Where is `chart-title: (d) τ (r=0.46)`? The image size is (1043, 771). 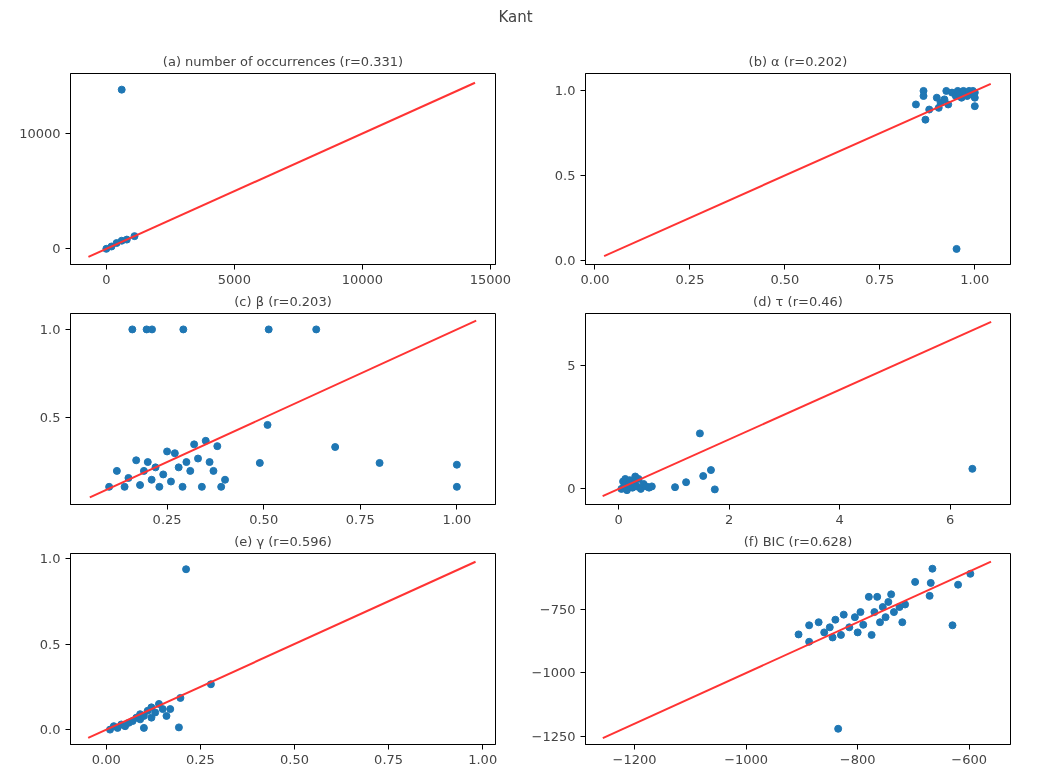
chart-title: (d) τ (r=0.46) is located at coordinates (798, 301).